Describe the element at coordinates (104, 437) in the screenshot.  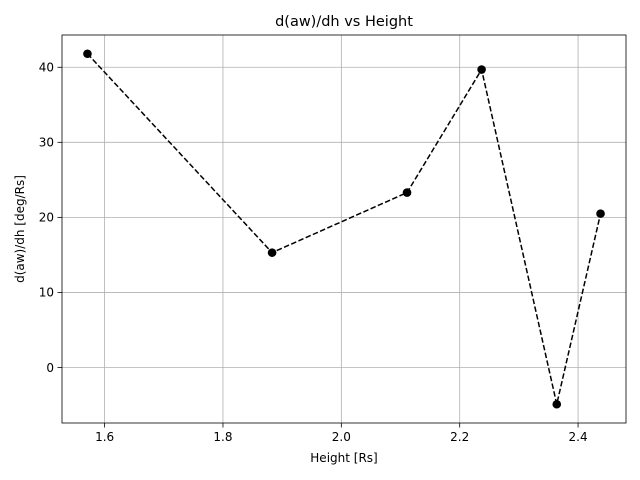
I see `x-tick-label: 1.6` at that location.